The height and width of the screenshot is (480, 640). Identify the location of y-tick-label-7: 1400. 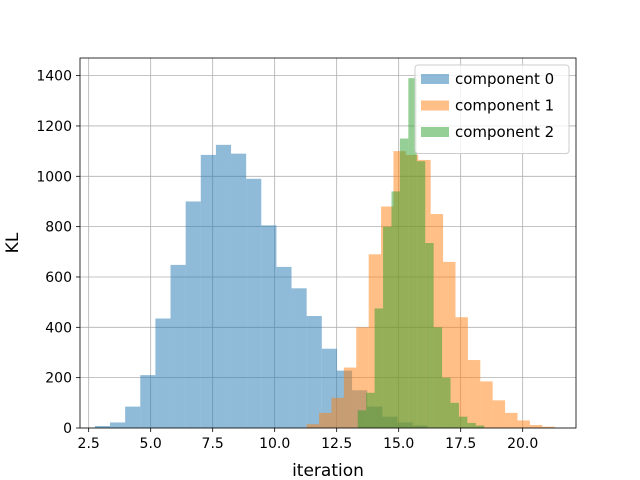
(54, 77).